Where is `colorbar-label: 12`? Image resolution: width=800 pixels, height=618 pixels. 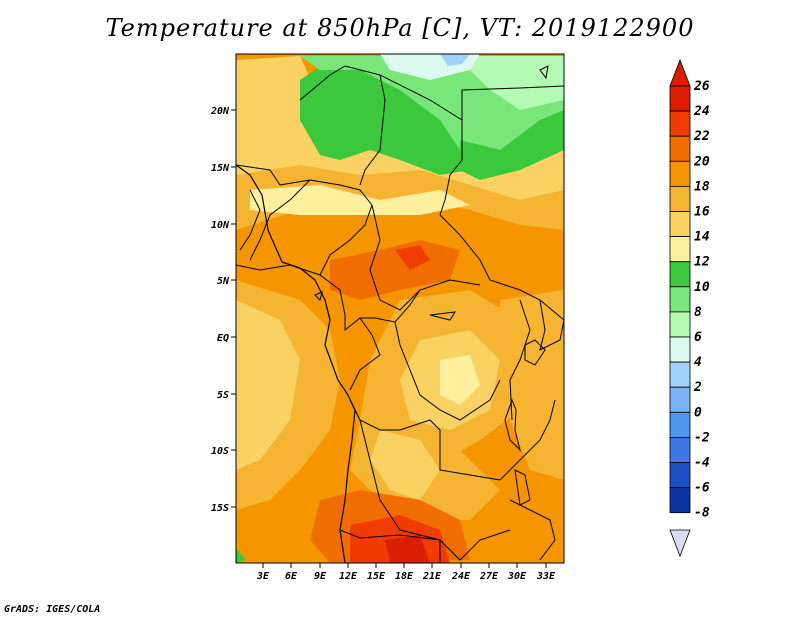
colorbar-label: 12 is located at coordinates (702, 262).